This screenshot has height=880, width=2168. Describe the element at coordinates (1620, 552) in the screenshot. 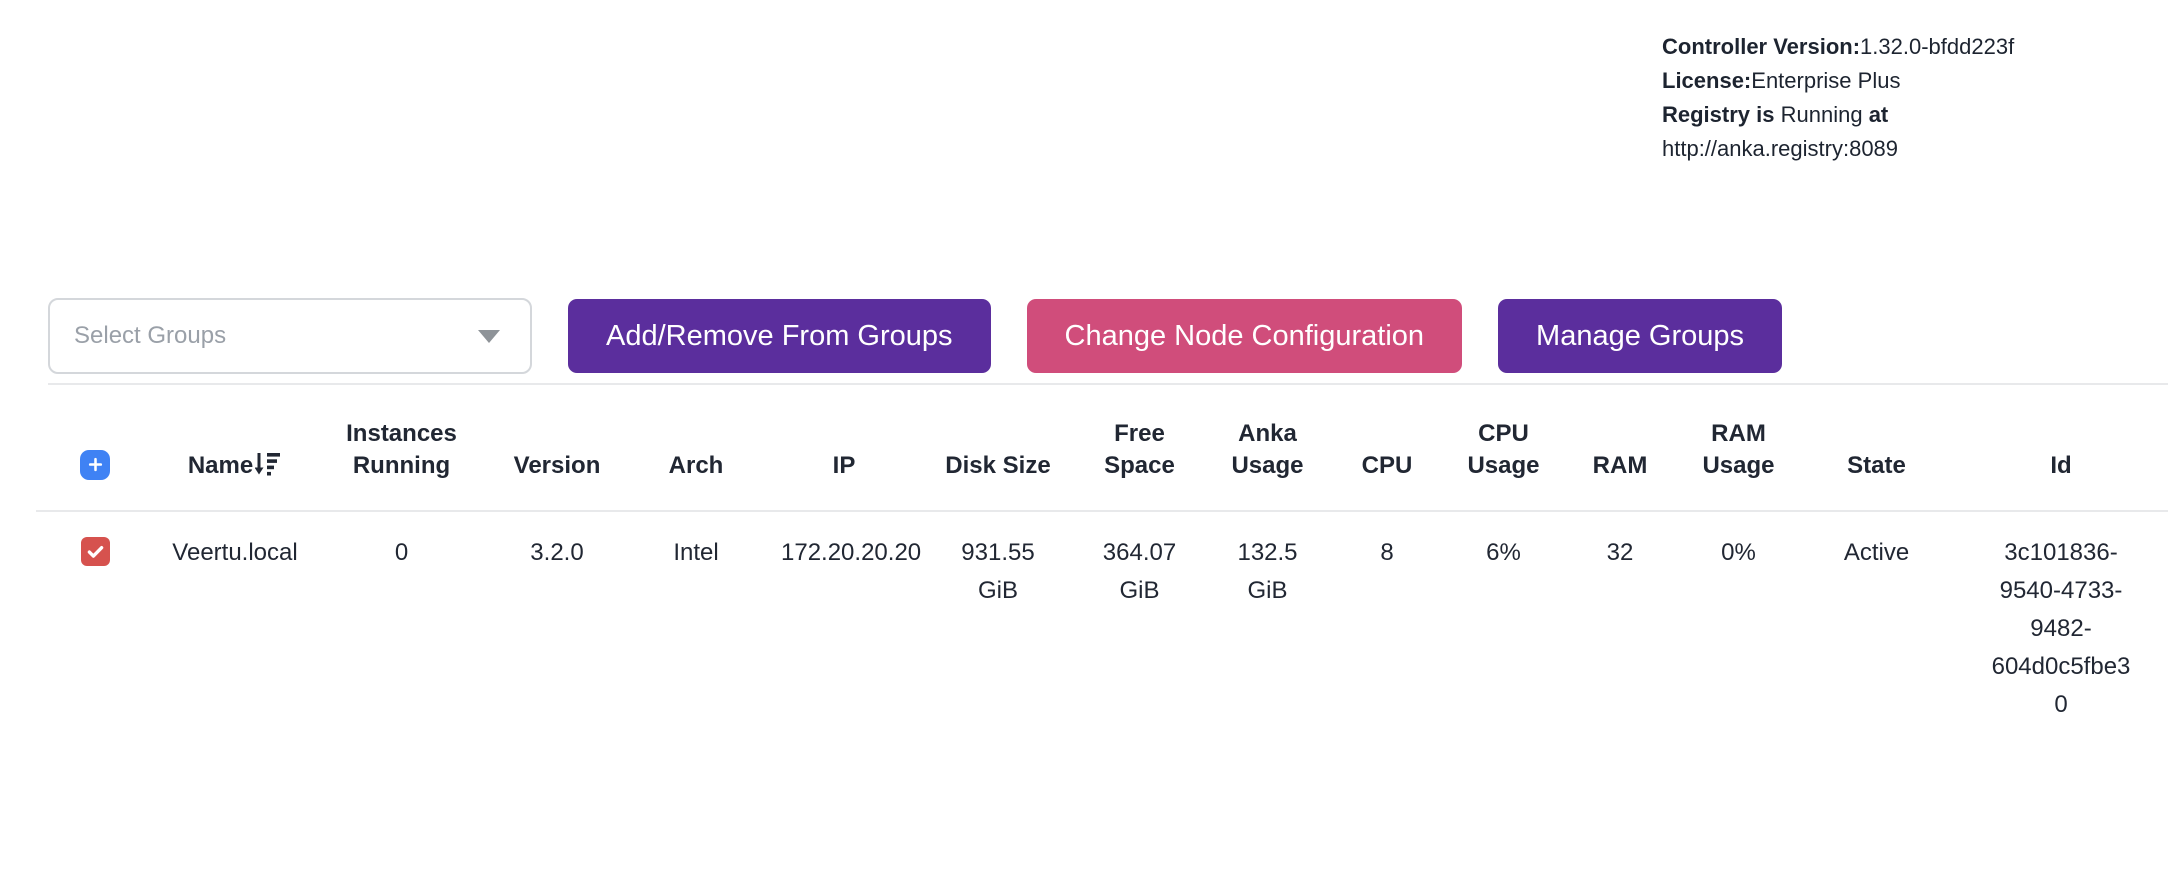

I see `cell-ram: 32` at that location.